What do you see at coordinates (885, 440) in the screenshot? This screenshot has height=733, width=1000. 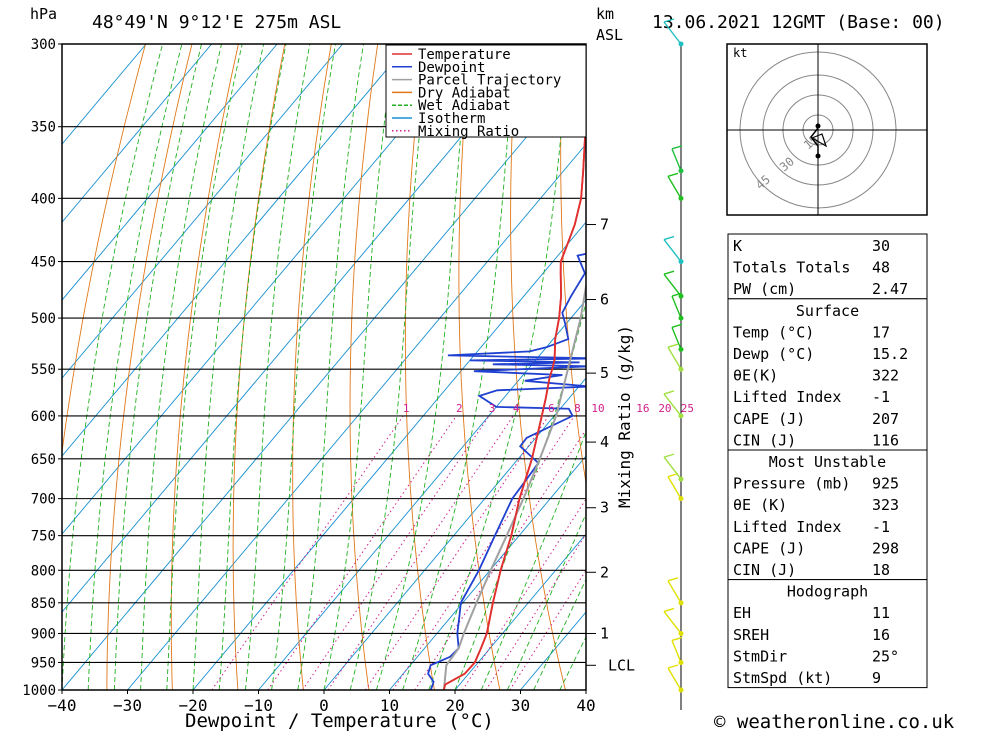 I see `index-value: 116` at bounding box center [885, 440].